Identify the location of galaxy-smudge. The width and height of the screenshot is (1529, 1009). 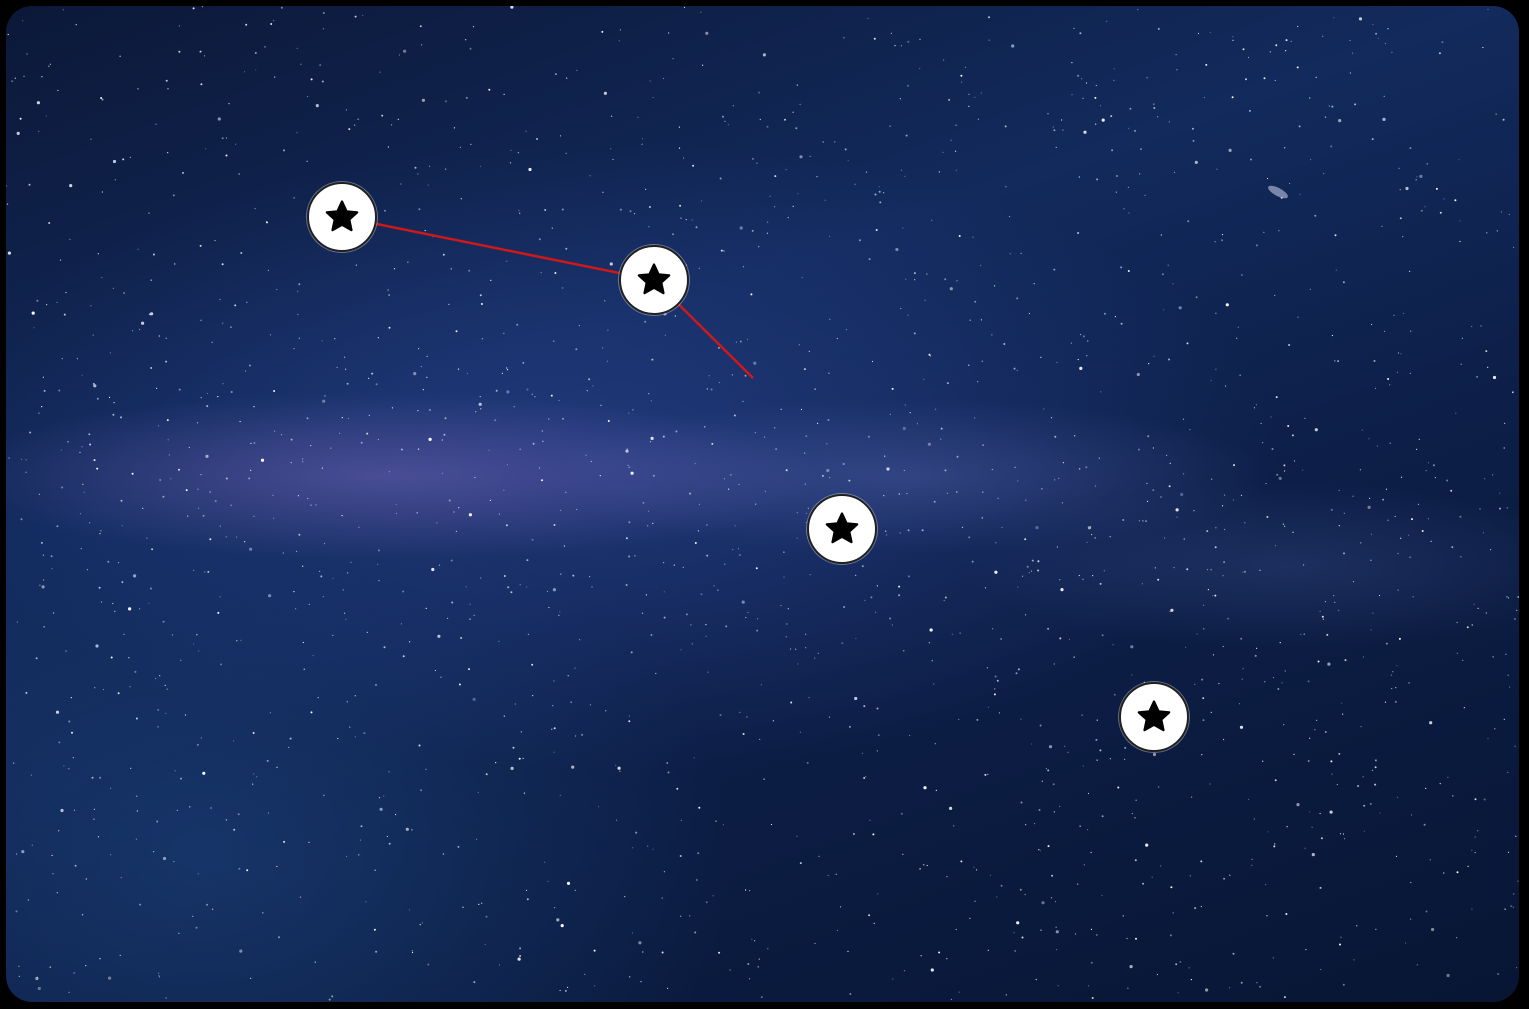
(1278, 192).